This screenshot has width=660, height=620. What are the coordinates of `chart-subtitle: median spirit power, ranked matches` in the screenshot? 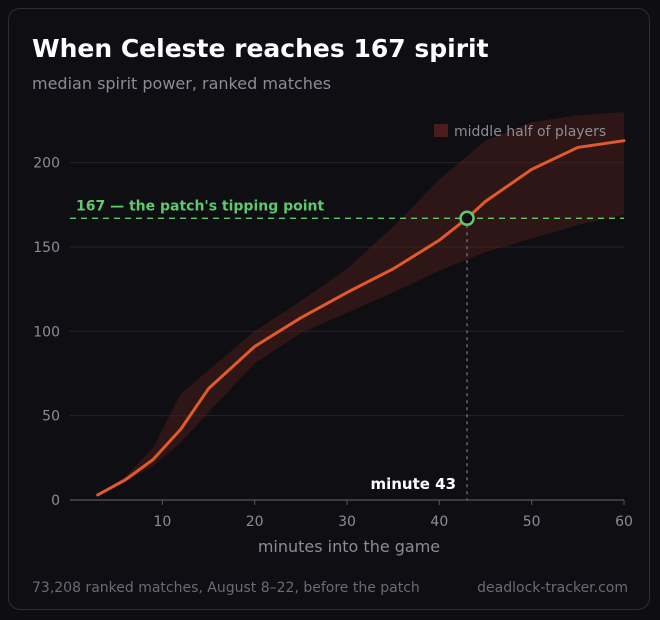 It's located at (182, 83).